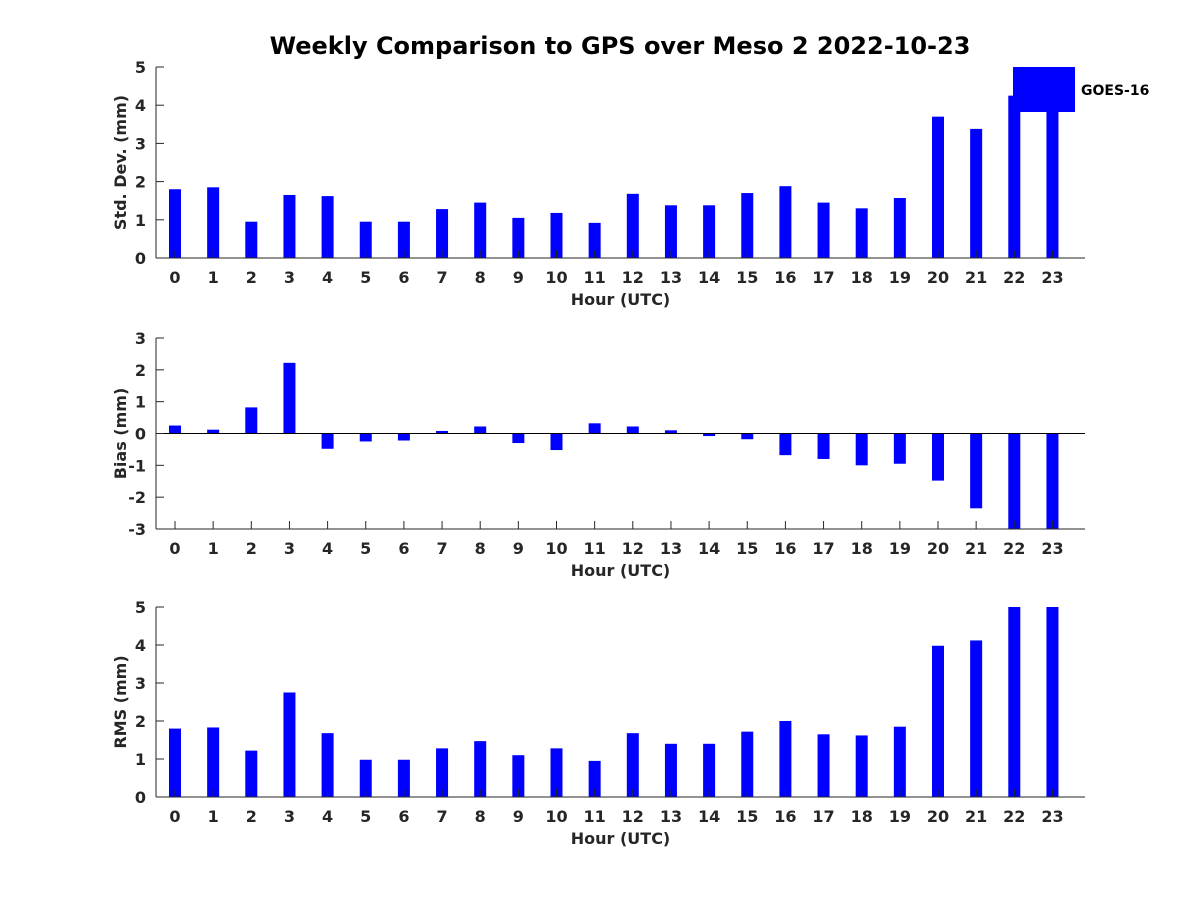 The height and width of the screenshot is (900, 1200). I want to click on y-tick-label: 0, so click(140, 258).